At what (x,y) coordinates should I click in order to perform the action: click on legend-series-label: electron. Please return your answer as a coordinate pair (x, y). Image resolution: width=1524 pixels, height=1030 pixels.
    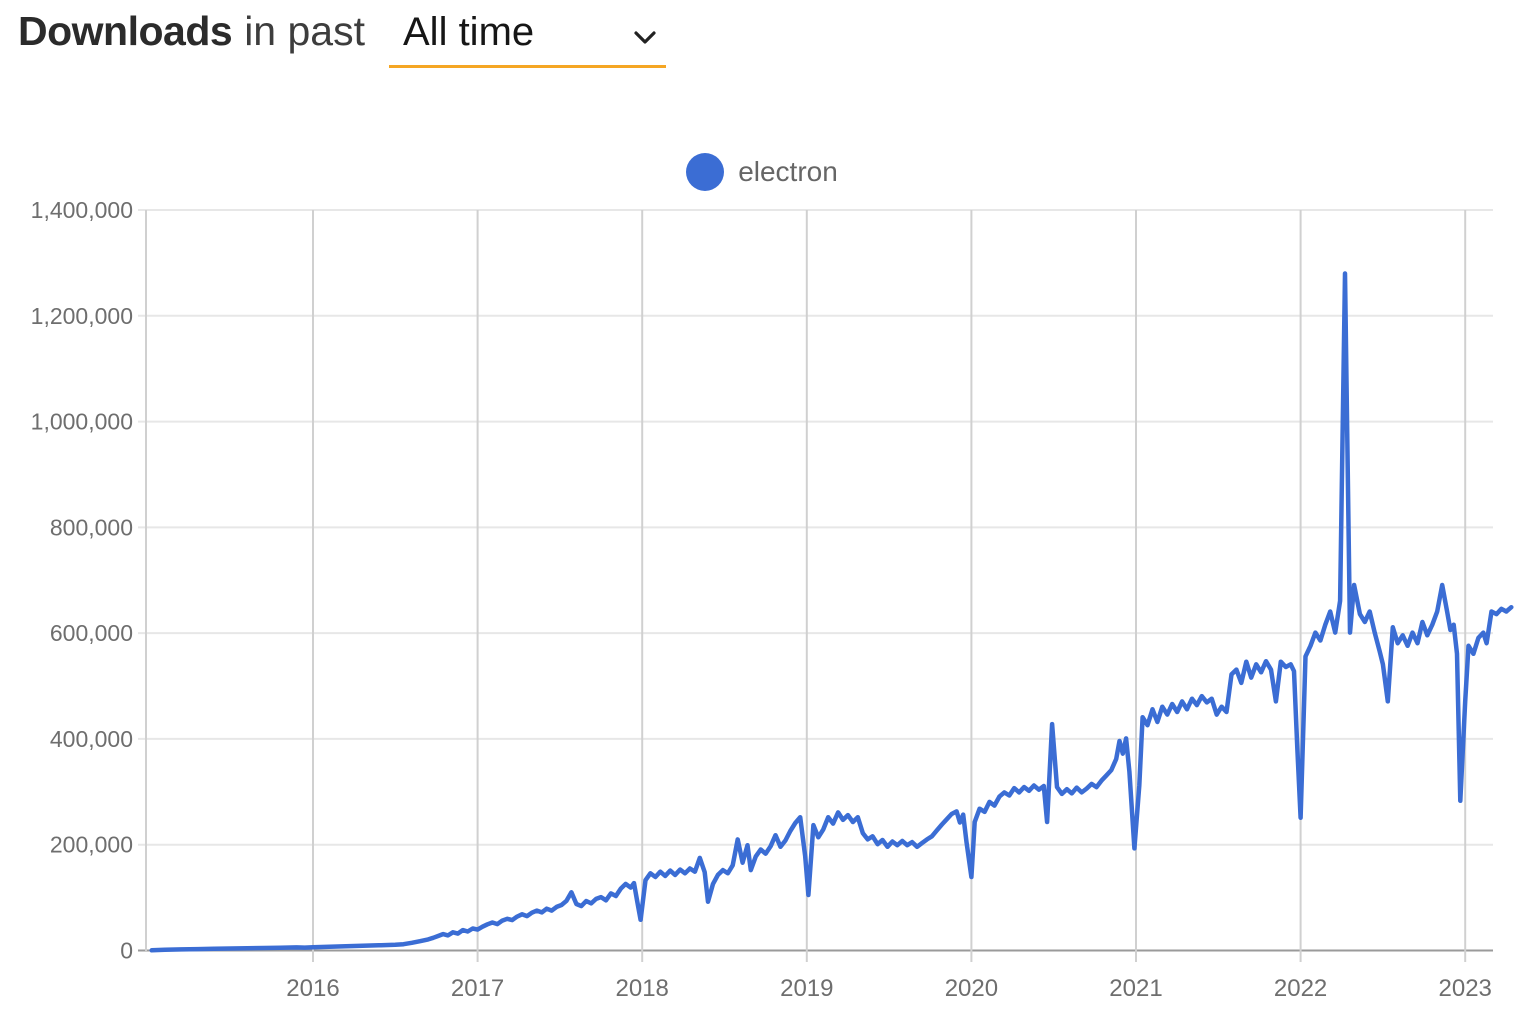
    Looking at the image, I should click on (788, 171).